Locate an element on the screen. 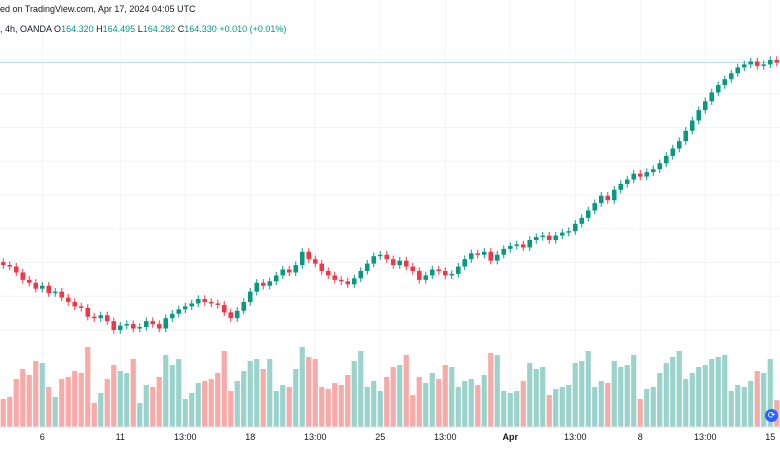  time-axis: 6 11 13:00 18 13:00 25 13:00 Apr 13:00 8 13:00 15 is located at coordinates (408, 437).